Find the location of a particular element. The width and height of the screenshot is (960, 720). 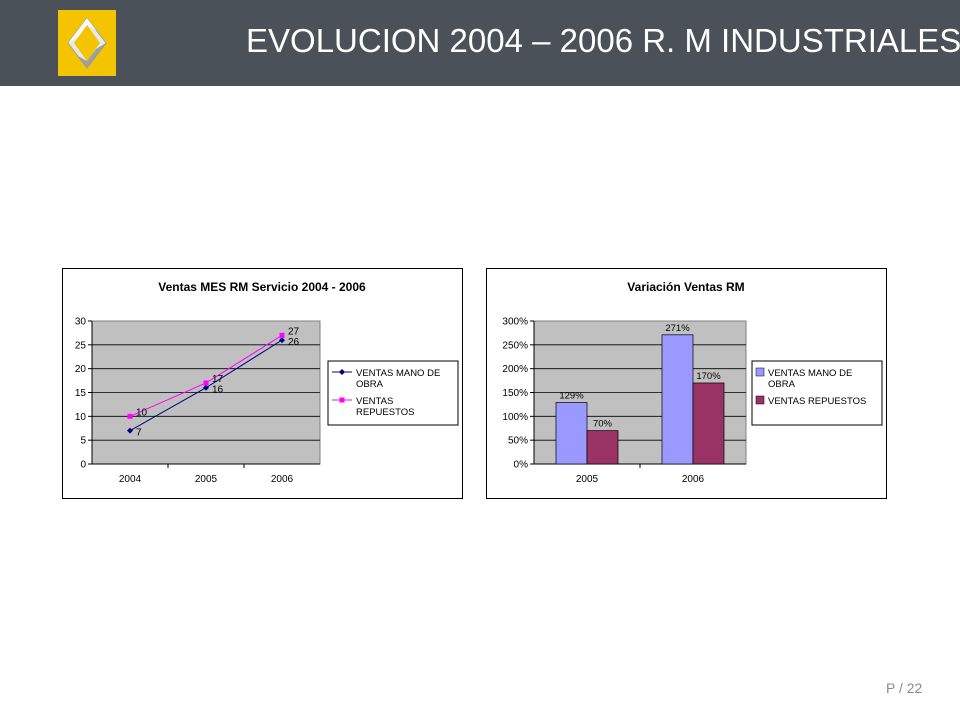

bar-label: 129% is located at coordinates (571, 396).